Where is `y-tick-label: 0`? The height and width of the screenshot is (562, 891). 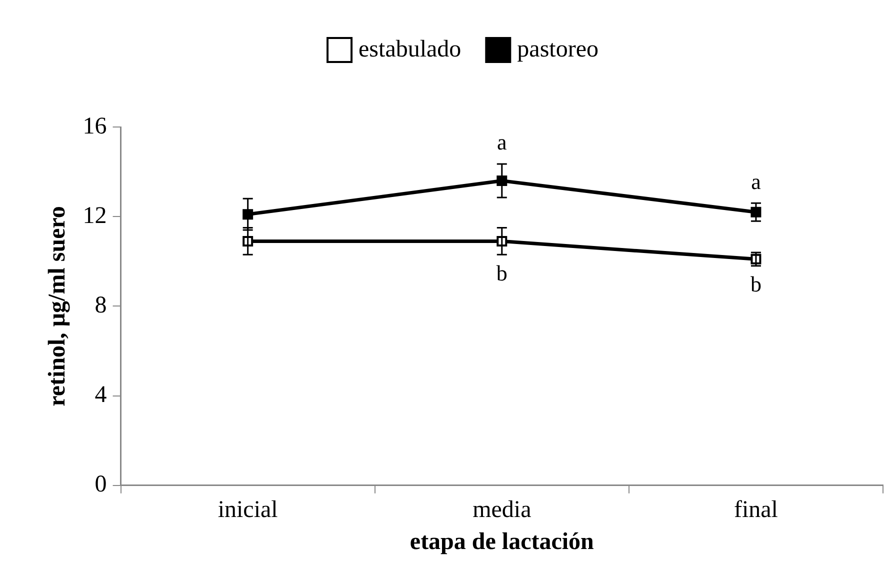 y-tick-label: 0 is located at coordinates (100, 485).